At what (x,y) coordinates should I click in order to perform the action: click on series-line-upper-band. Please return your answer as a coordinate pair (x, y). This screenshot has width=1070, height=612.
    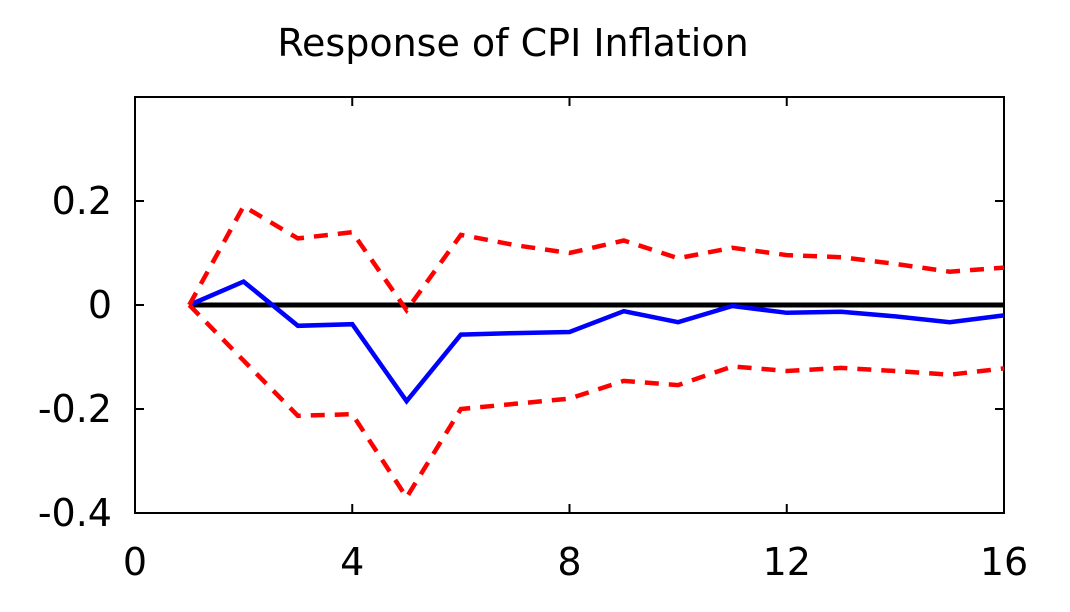
    Looking at the image, I should click on (596, 259).